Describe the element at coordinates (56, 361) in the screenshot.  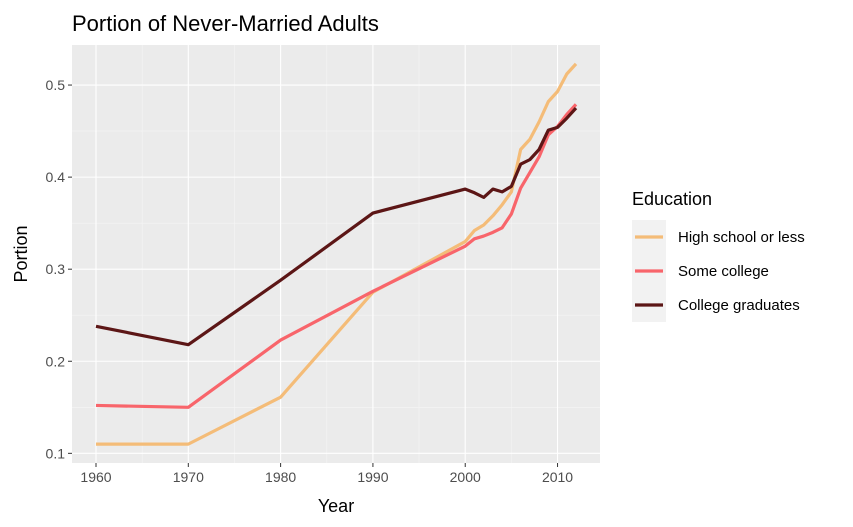
I see `y-tick-label: 0.2` at that location.